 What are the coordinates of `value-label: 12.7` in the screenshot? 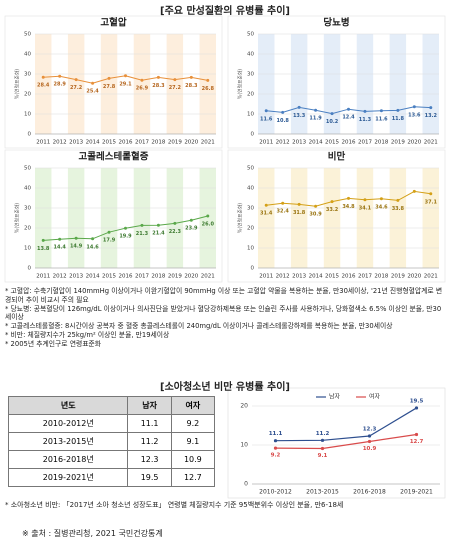 It's located at (417, 442).